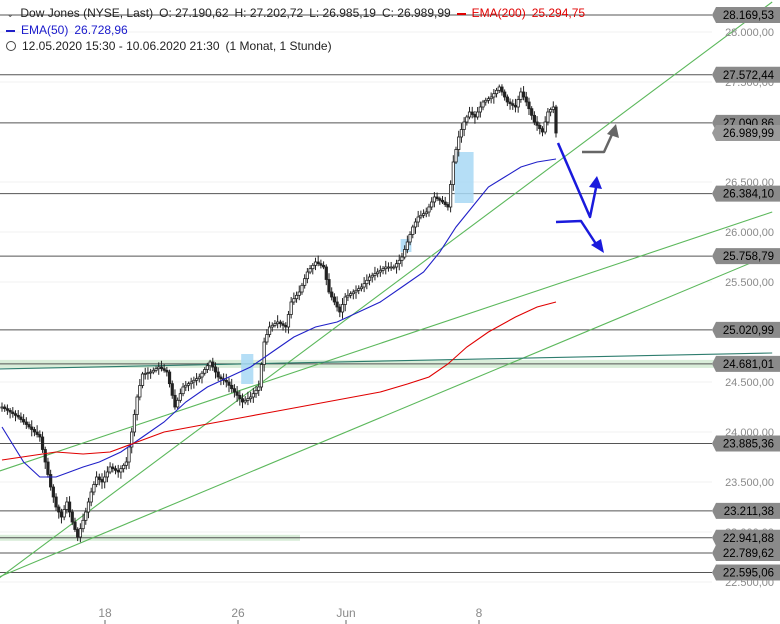 The width and height of the screenshot is (780, 624). Describe the element at coordinates (749, 76) in the screenshot. I see `badge-label: 27.572,44` at that location.